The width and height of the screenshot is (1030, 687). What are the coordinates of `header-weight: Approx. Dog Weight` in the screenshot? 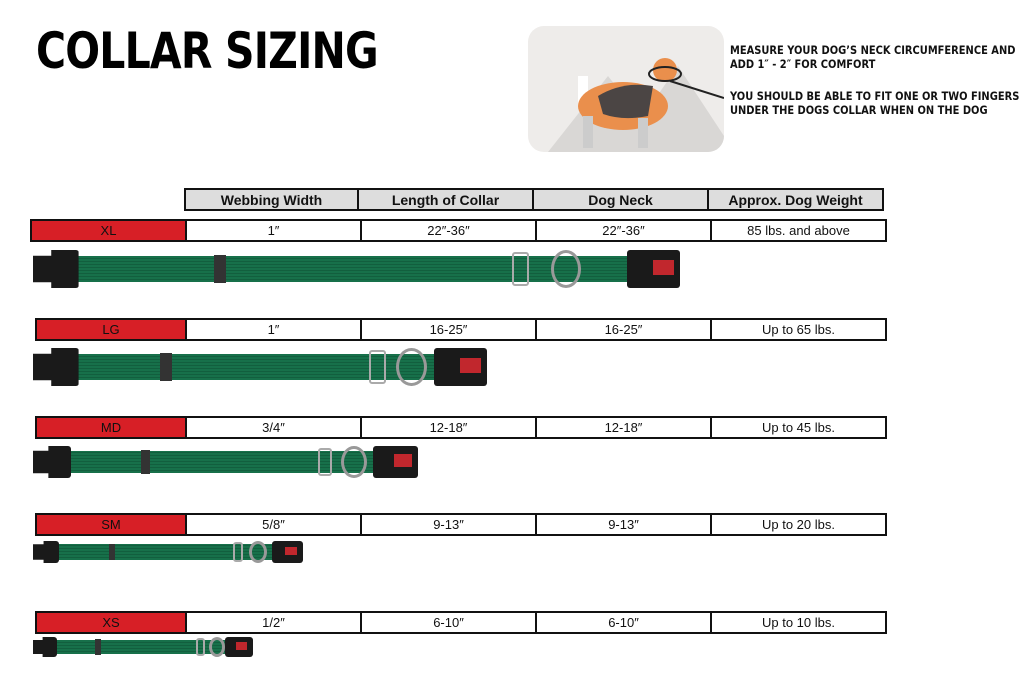 It's located at (796, 199).